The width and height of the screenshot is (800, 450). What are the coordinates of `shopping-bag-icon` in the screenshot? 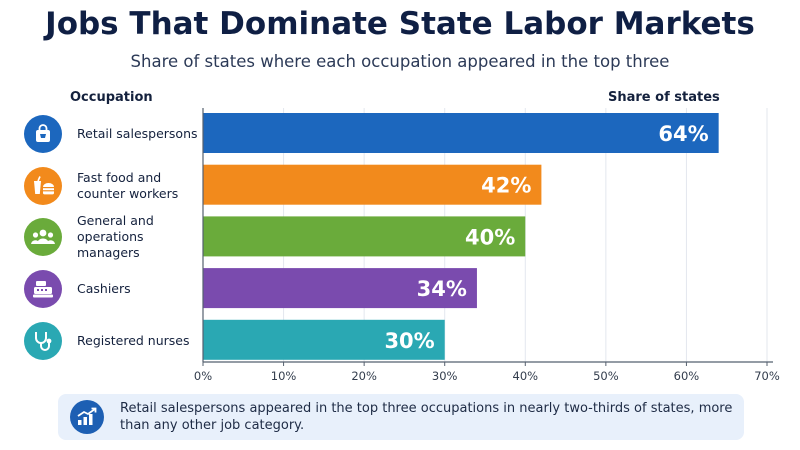 It's located at (43, 134).